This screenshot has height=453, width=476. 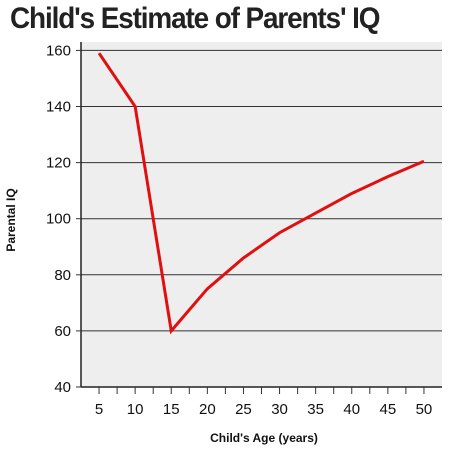 I want to click on x-tick-label-5: 5, so click(x=99, y=409).